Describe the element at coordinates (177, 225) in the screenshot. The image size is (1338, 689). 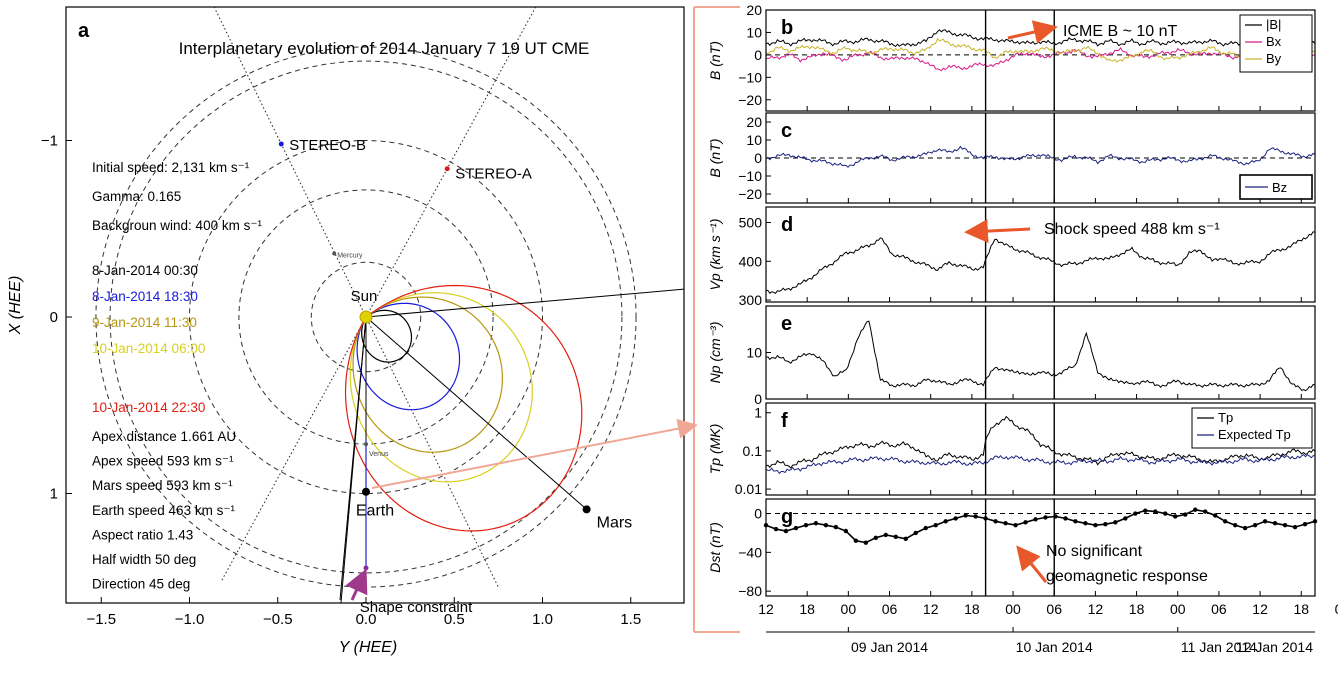
I see `a-info-line: Backgroun wind: 400 km s⁻¹` at that location.